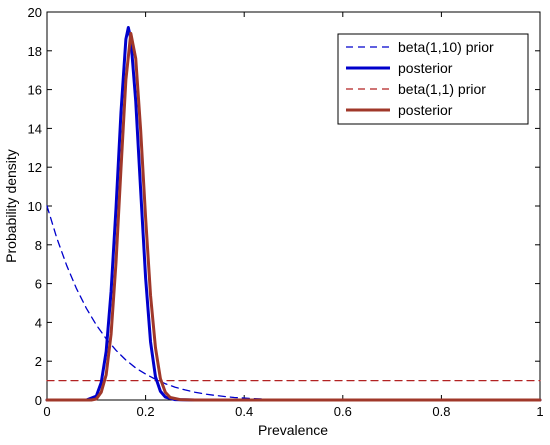 The height and width of the screenshot is (445, 550). I want to click on y-tick-label: 18, so click(35, 51).